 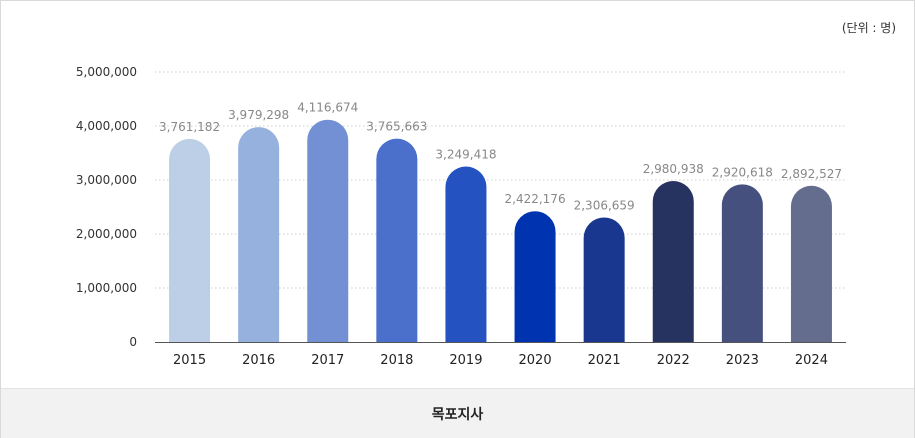 What do you see at coordinates (604, 360) in the screenshot?
I see `x-tick-label: 2021` at bounding box center [604, 360].